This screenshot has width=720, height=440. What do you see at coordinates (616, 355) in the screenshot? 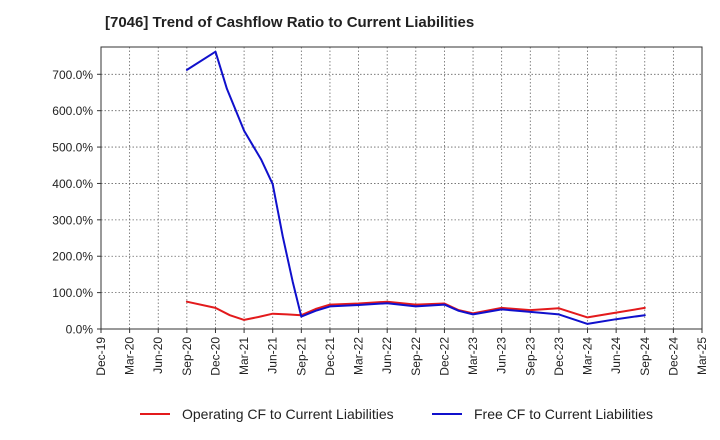
I see `x-tick-label: Jun-24` at bounding box center [616, 355].